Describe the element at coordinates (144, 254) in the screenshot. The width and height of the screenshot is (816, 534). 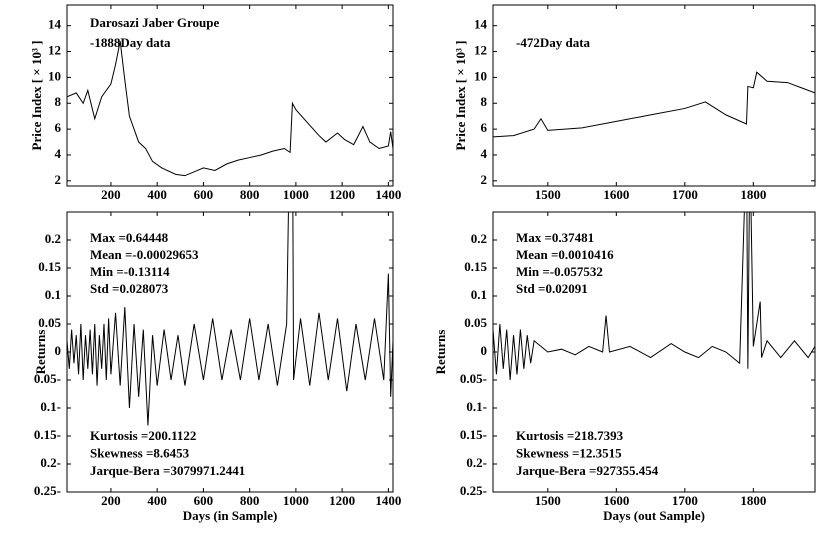
I see `stat-text: Mean =-0.00029653` at that location.